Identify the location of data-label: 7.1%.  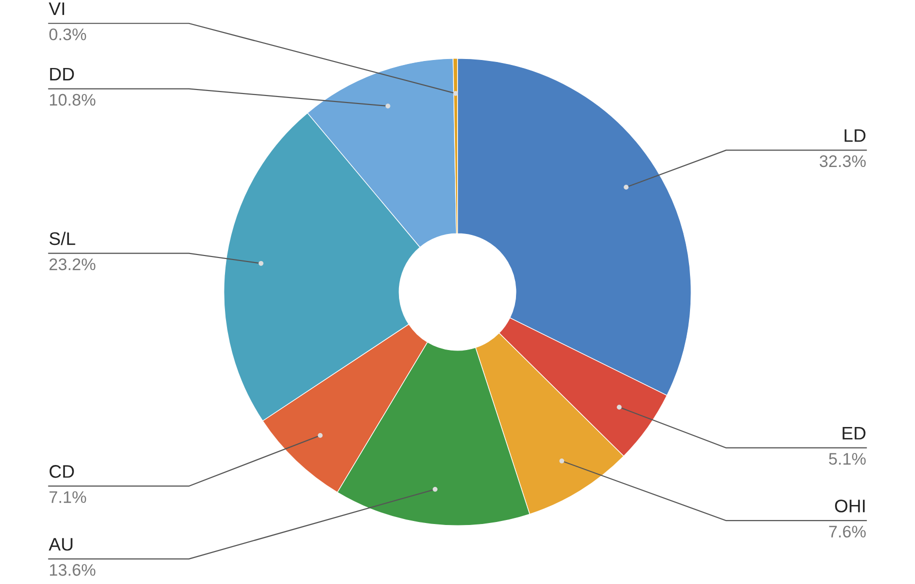
(68, 497).